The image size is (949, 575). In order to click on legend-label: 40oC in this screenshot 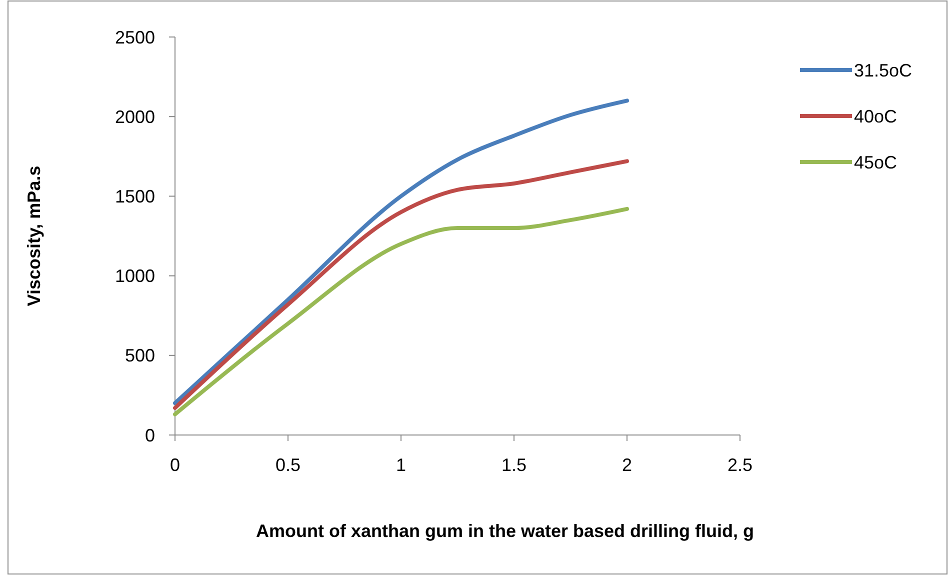, I will do `click(876, 116)`.